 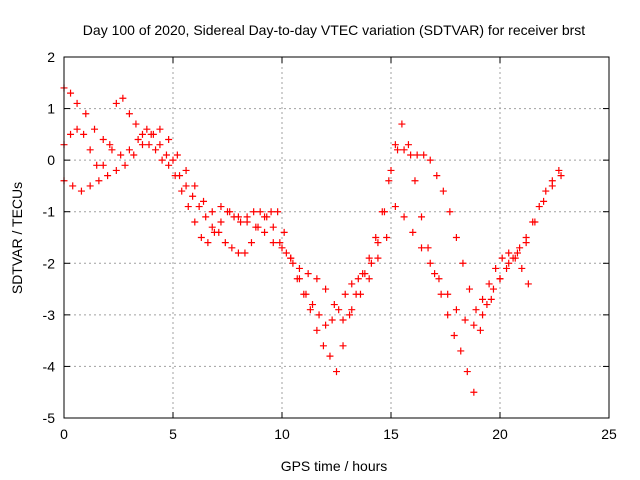 I want to click on y-tick-label: -2, so click(x=49, y=263).